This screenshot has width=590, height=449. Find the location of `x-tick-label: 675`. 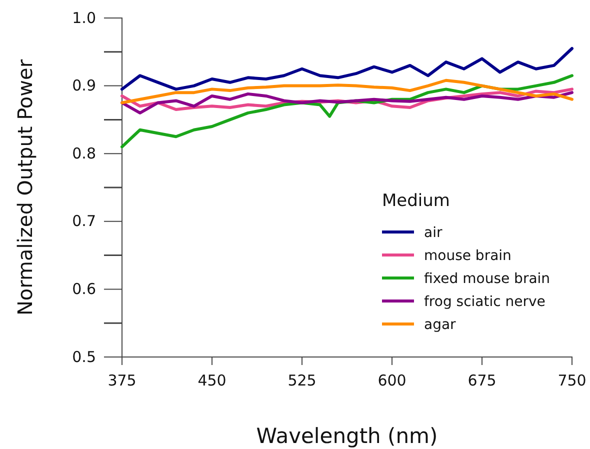

x-tick-label: 675 is located at coordinates (482, 381).